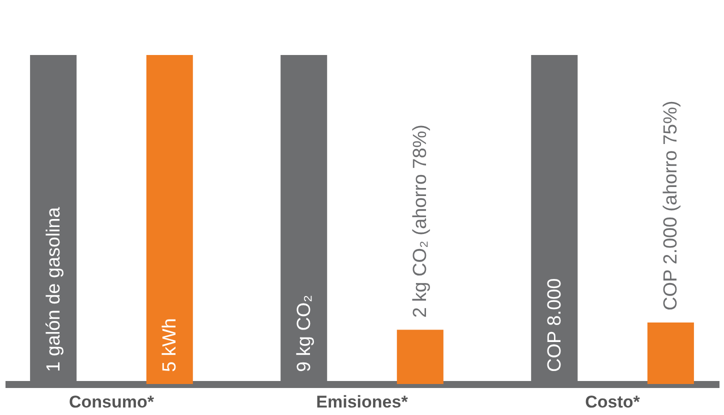 The height and width of the screenshot is (415, 724). I want to click on x-tick-label: Costo*, so click(612, 402).